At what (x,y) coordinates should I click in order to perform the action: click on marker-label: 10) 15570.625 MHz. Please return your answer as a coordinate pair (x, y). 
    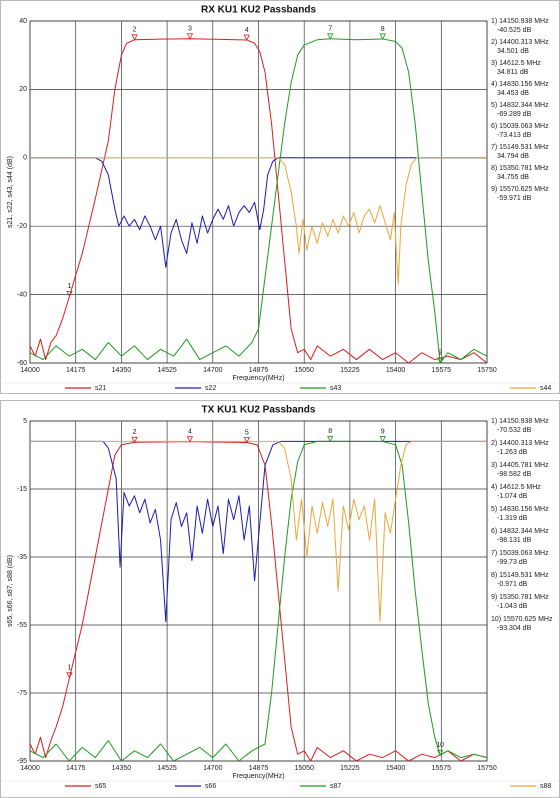
    Looking at the image, I should click on (522, 619).